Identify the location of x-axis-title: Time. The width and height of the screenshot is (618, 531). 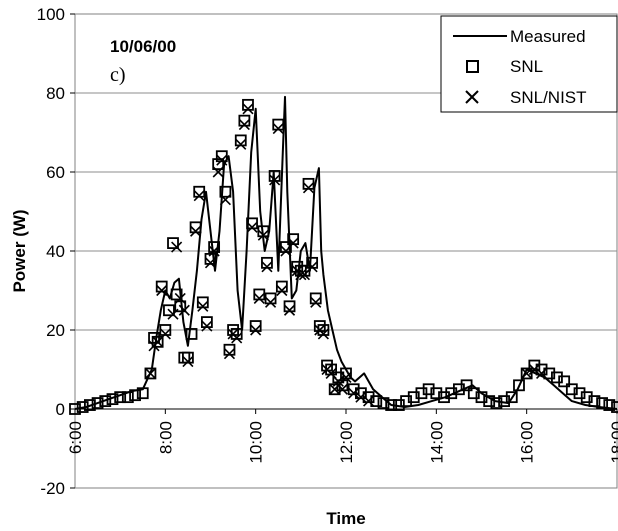
(345, 518).